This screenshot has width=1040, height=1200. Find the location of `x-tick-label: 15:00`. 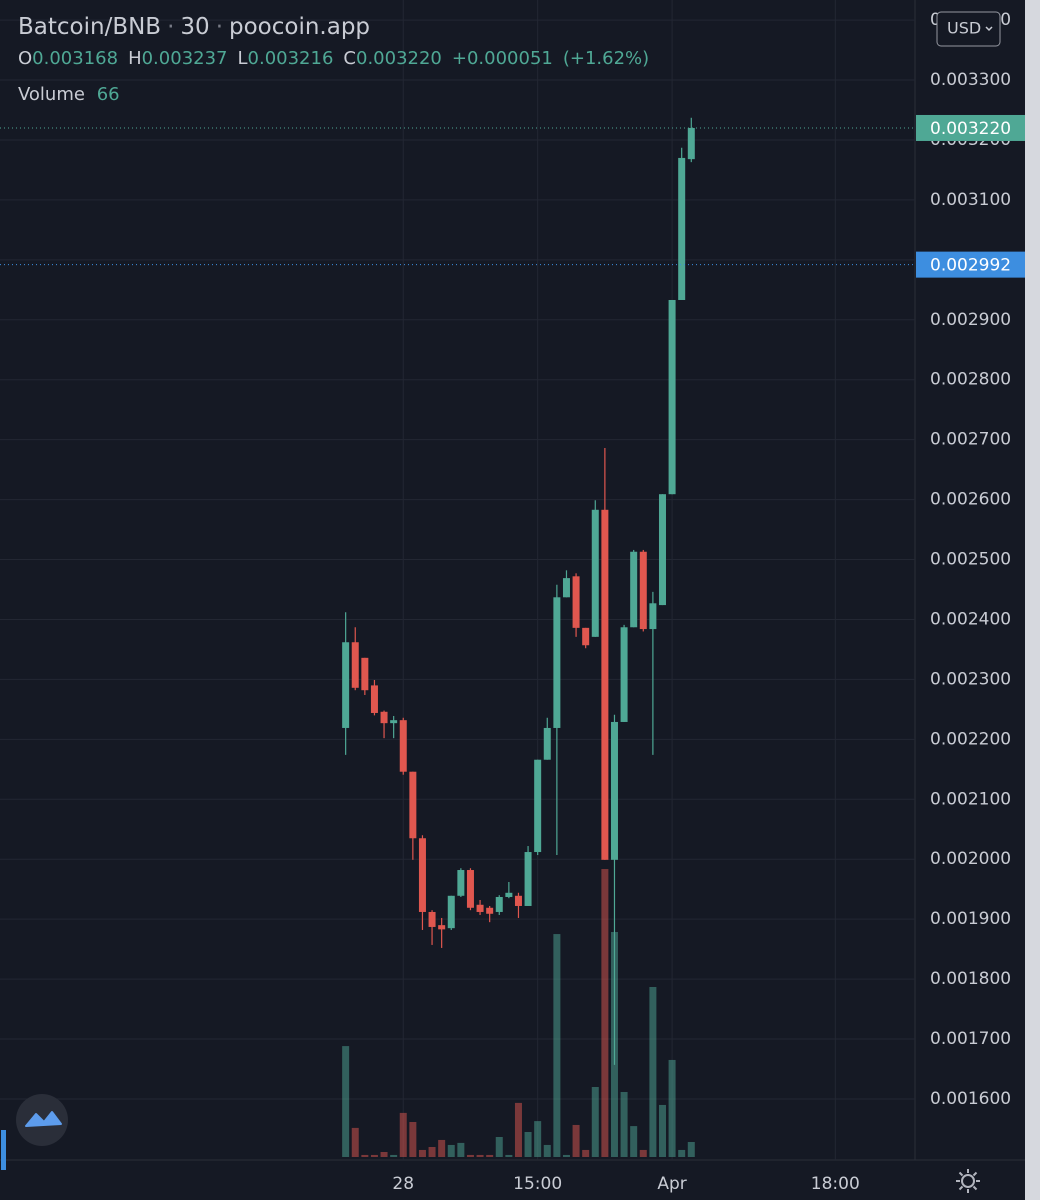

x-tick-label: 15:00 is located at coordinates (537, 1184).